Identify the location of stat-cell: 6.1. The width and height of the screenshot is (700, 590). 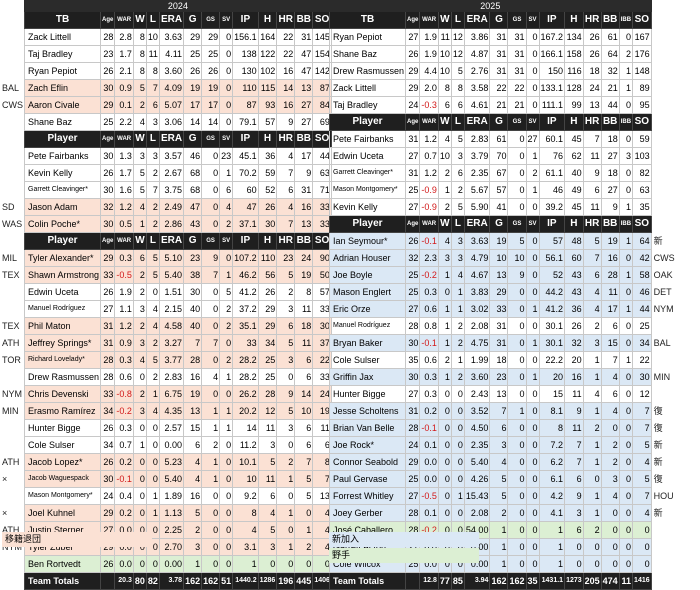
(552, 479).